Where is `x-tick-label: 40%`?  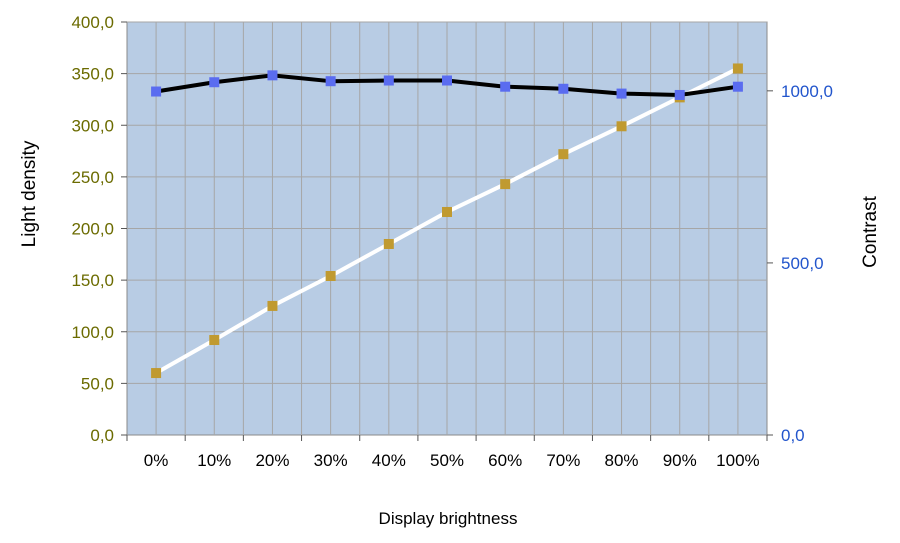
x-tick-label: 40% is located at coordinates (389, 460).